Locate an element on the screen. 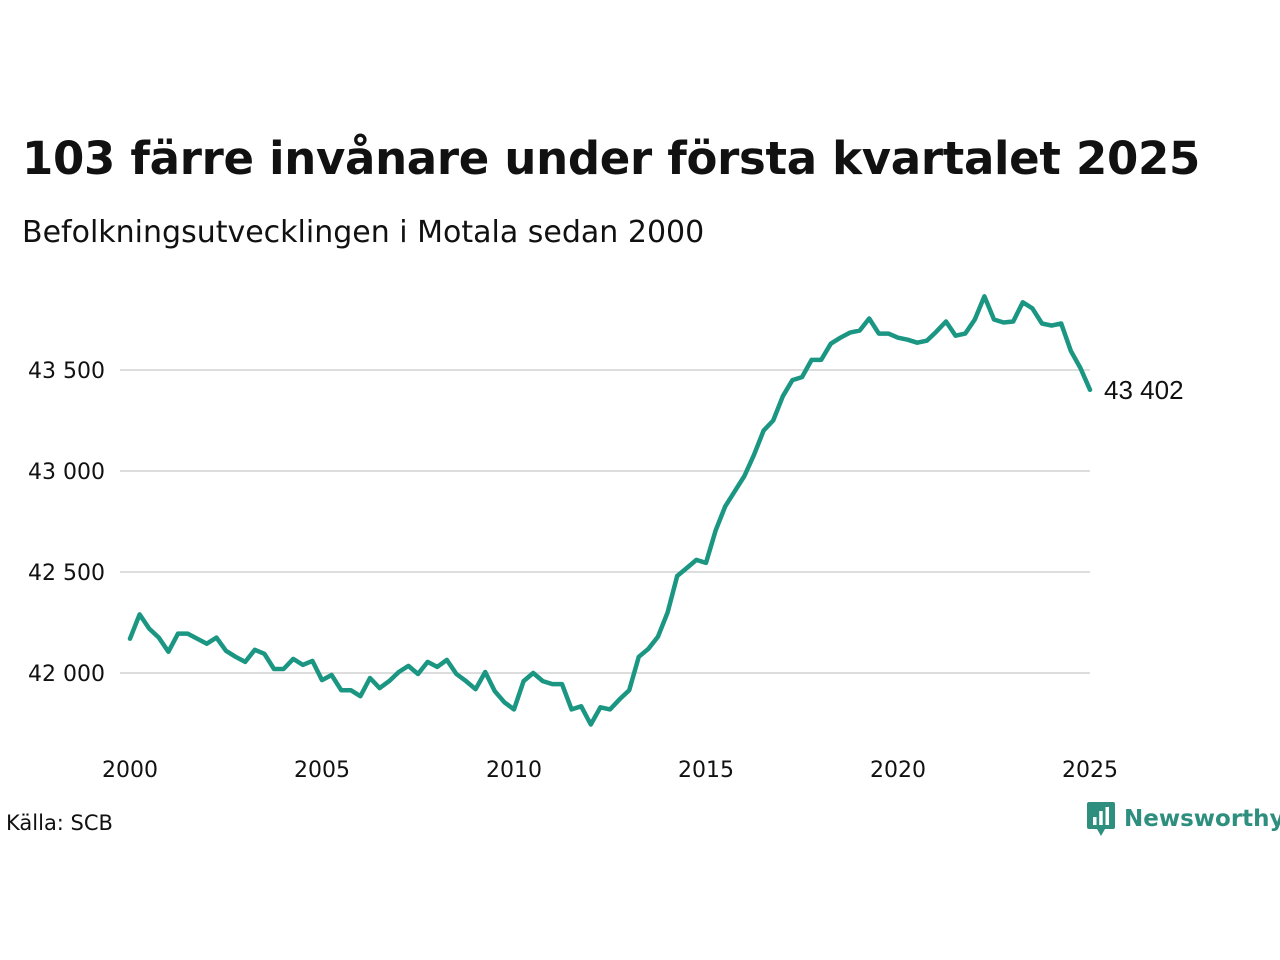 Image resolution: width=1280 pixels, height=960 pixels. y-tick-label: 43 500 is located at coordinates (66, 371).